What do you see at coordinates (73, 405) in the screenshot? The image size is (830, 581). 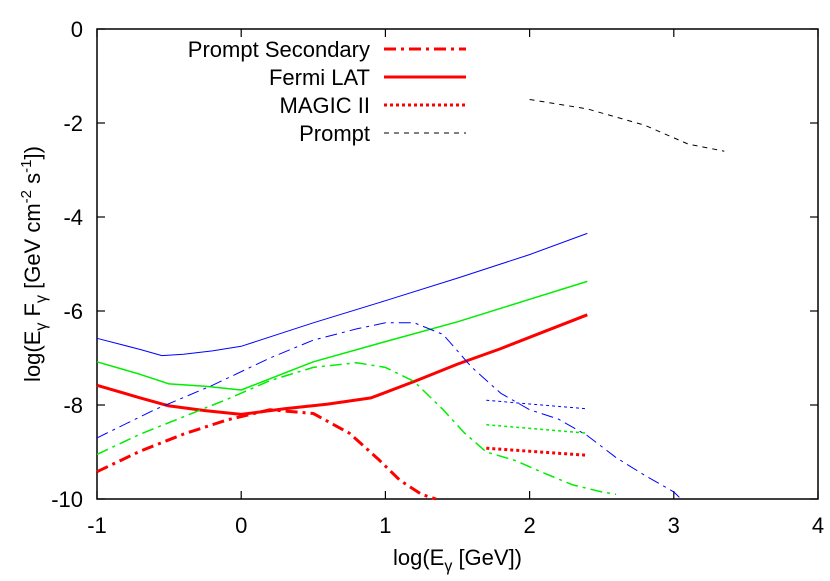 I see `y-tick-label: -8` at bounding box center [73, 405].